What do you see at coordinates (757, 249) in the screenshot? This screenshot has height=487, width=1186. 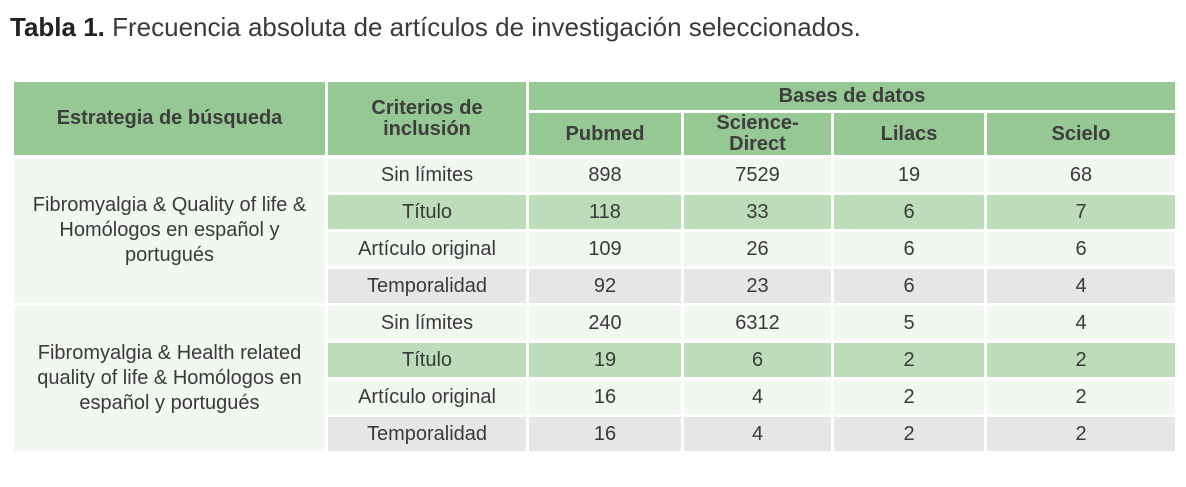 I see `science-direct-cell: 26` at bounding box center [757, 249].